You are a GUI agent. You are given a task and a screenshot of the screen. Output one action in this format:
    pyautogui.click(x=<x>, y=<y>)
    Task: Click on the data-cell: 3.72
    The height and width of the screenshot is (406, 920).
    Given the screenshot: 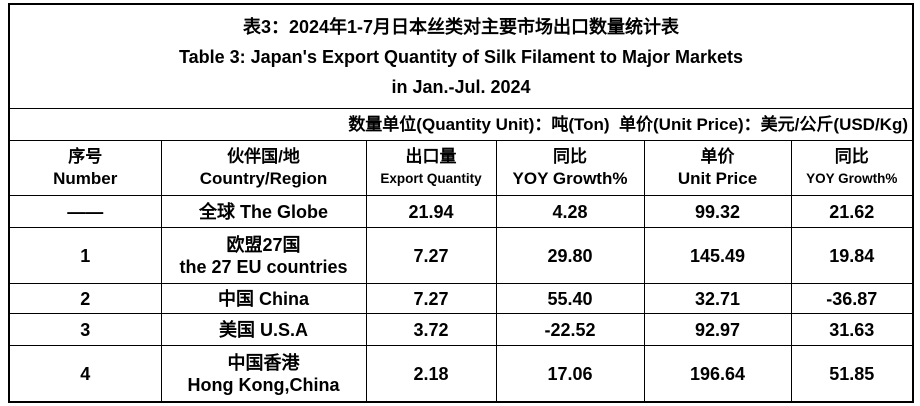 What is the action you would take?
    pyautogui.click(x=431, y=329)
    